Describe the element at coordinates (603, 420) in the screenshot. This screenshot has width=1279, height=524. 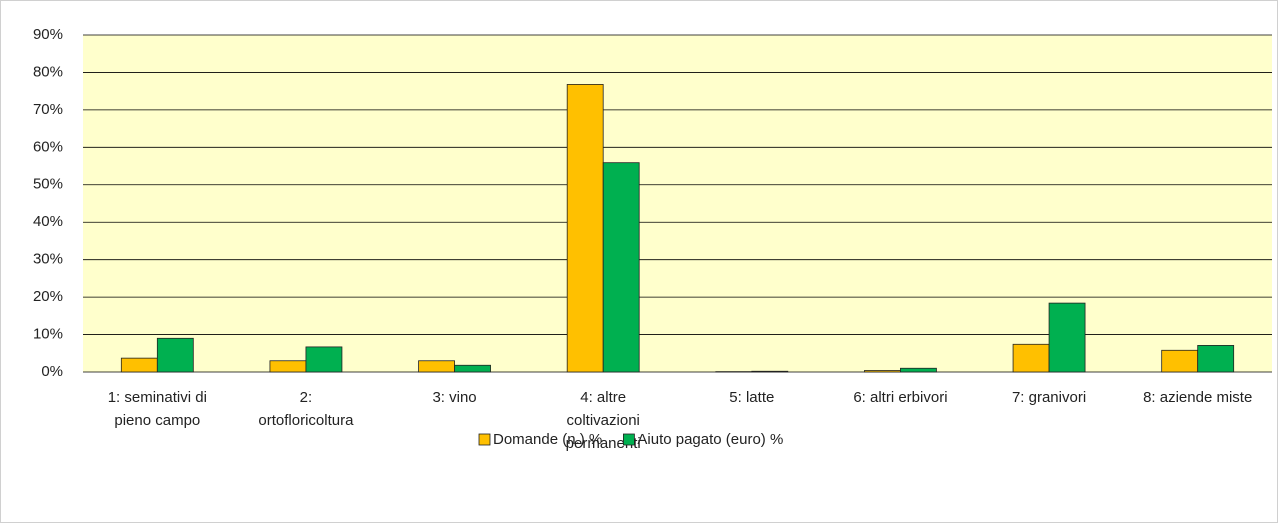
I see `x-tick-label: 4: altre coltivazioni permanenti` at that location.